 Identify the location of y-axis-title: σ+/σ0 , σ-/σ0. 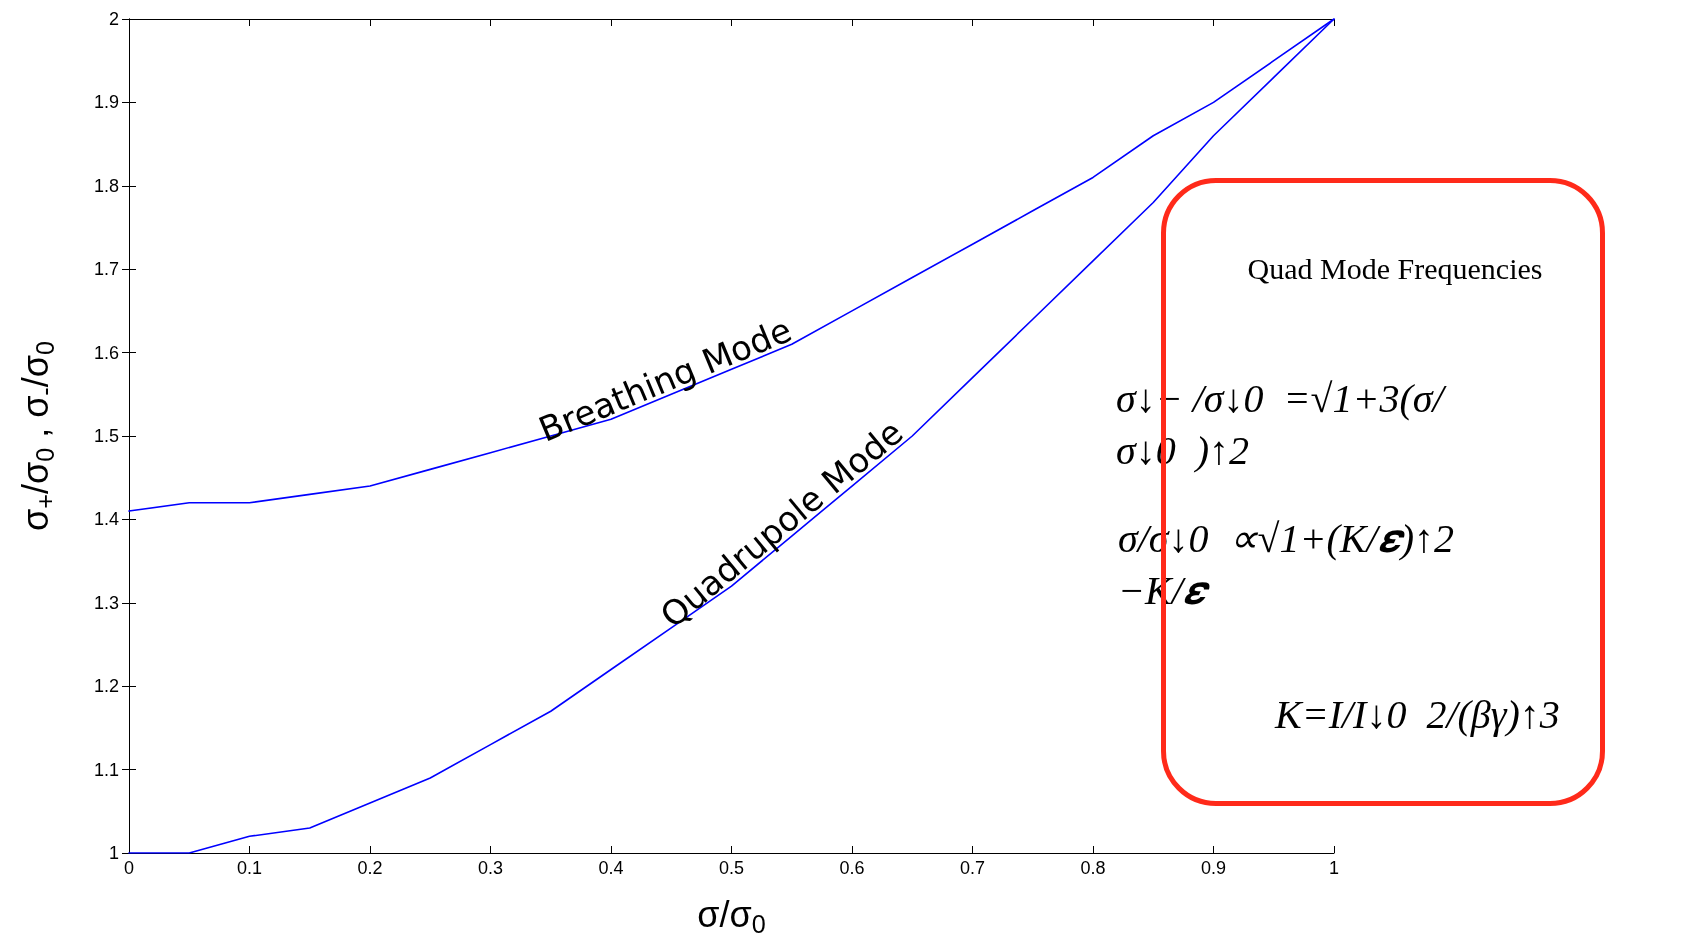
(37, 436).